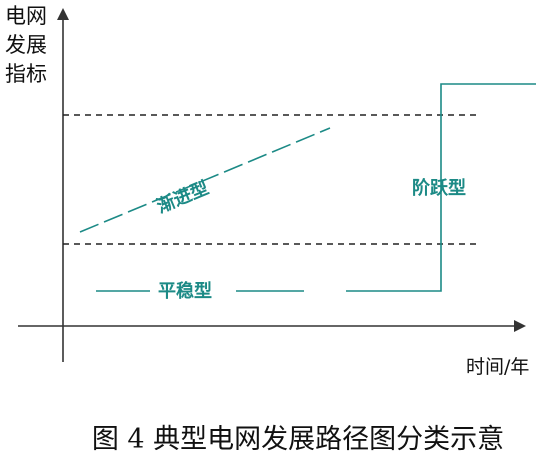  What do you see at coordinates (26, 74) in the screenshot?
I see `y-axis-label-line-3: 指标` at bounding box center [26, 74].